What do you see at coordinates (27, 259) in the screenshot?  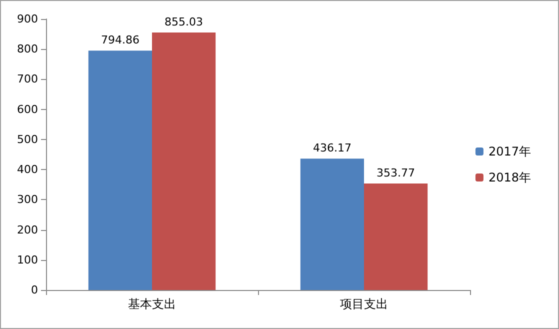 I see `y-tick-label: 100` at bounding box center [27, 259].